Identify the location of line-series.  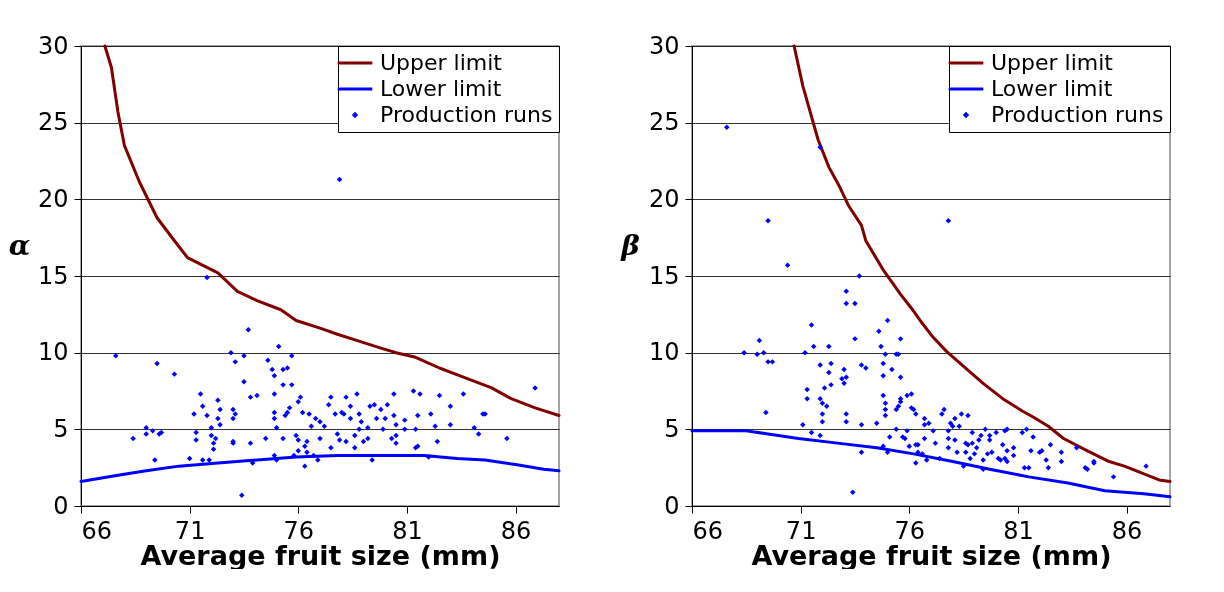
(320, 468).